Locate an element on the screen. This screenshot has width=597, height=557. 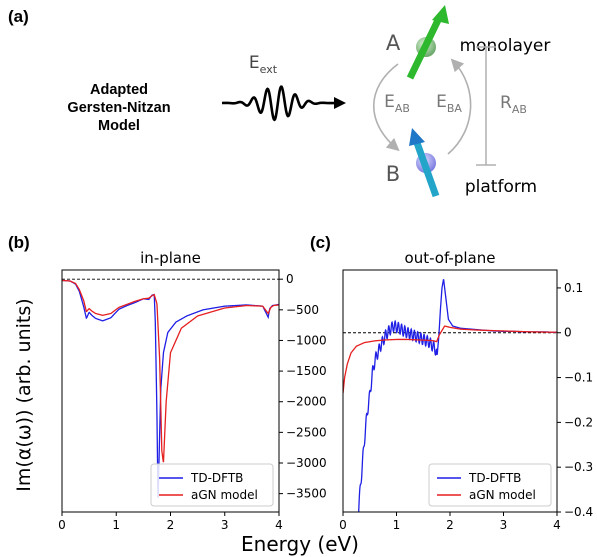
out-of-plane-y-tick-label: −0.4 is located at coordinates (578, 512).